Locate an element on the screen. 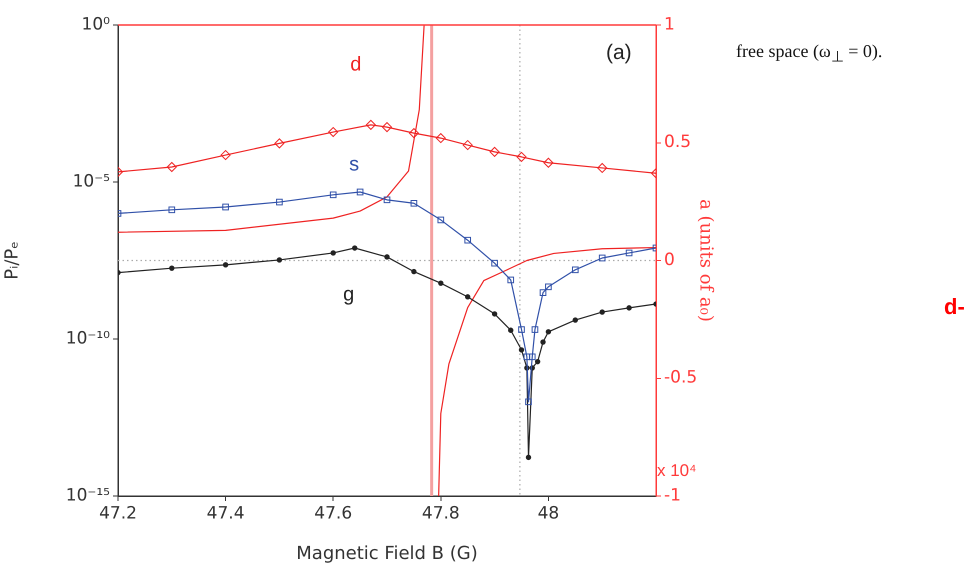 This screenshot has width=980, height=567. series-label: g is located at coordinates (348, 295).